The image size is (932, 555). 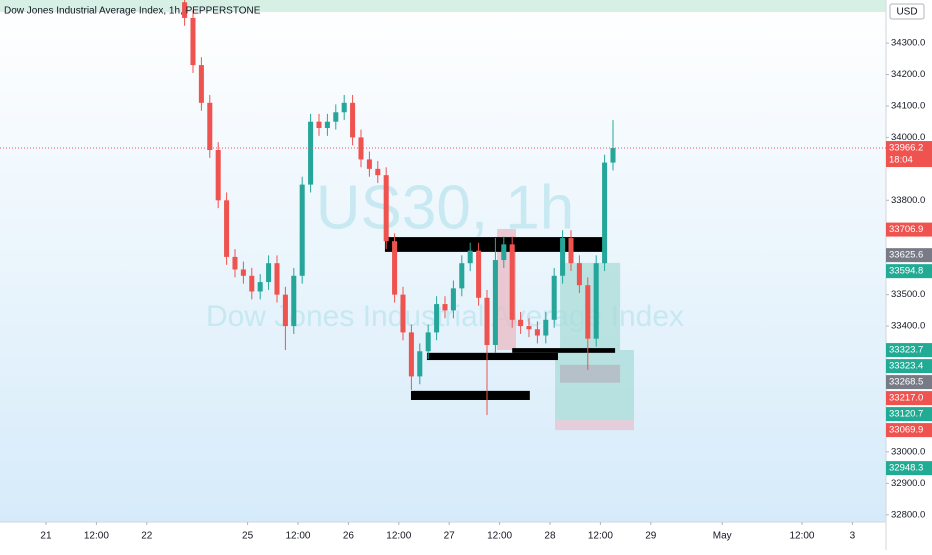 What do you see at coordinates (908, 74) in the screenshot?
I see `y-tick-label: 34200.0` at bounding box center [908, 74].